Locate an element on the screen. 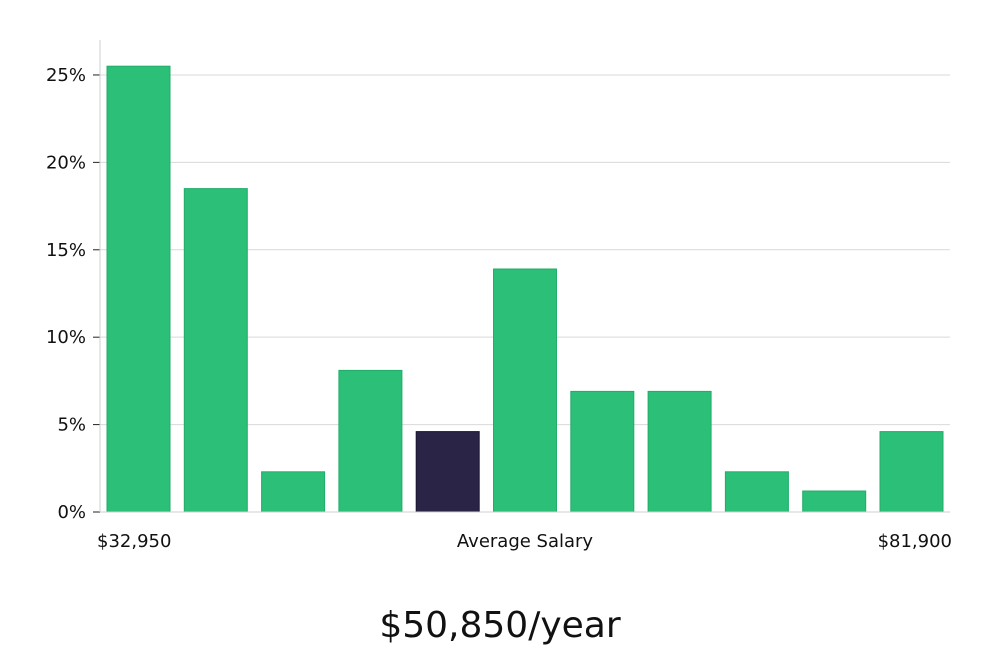 The height and width of the screenshot is (660, 1000). y-tick-label-25: 25% is located at coordinates (66, 75).